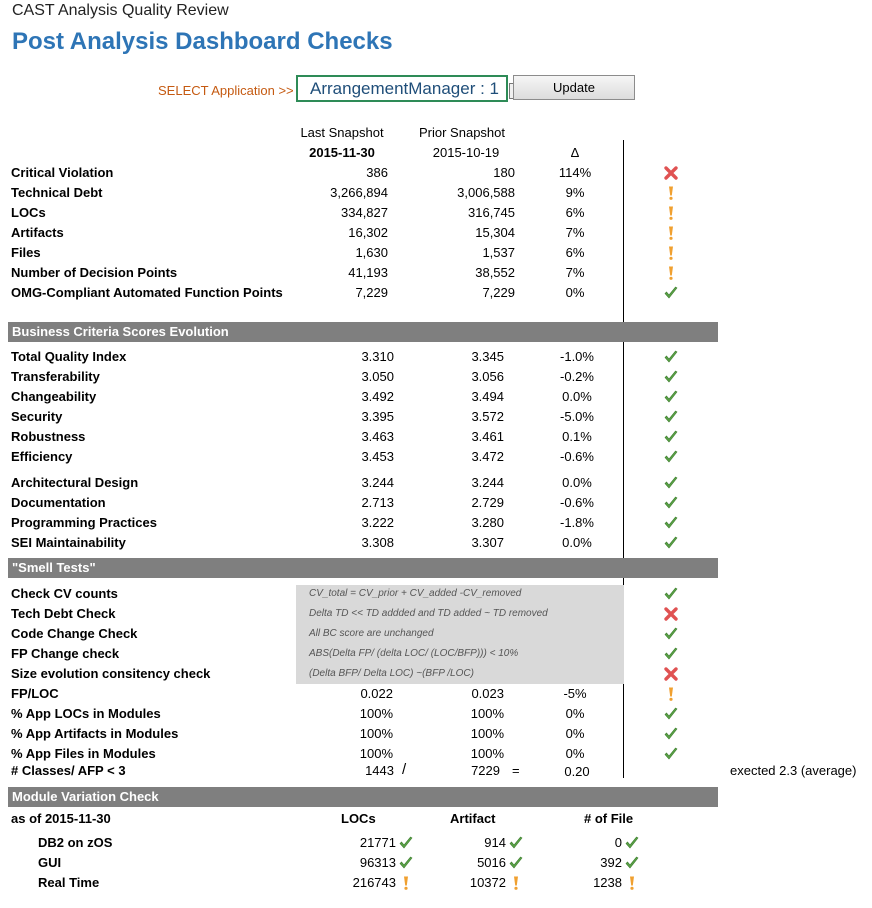  Describe the element at coordinates (487, 416) in the screenshot. I see `row-prior-value: 3.572` at that location.